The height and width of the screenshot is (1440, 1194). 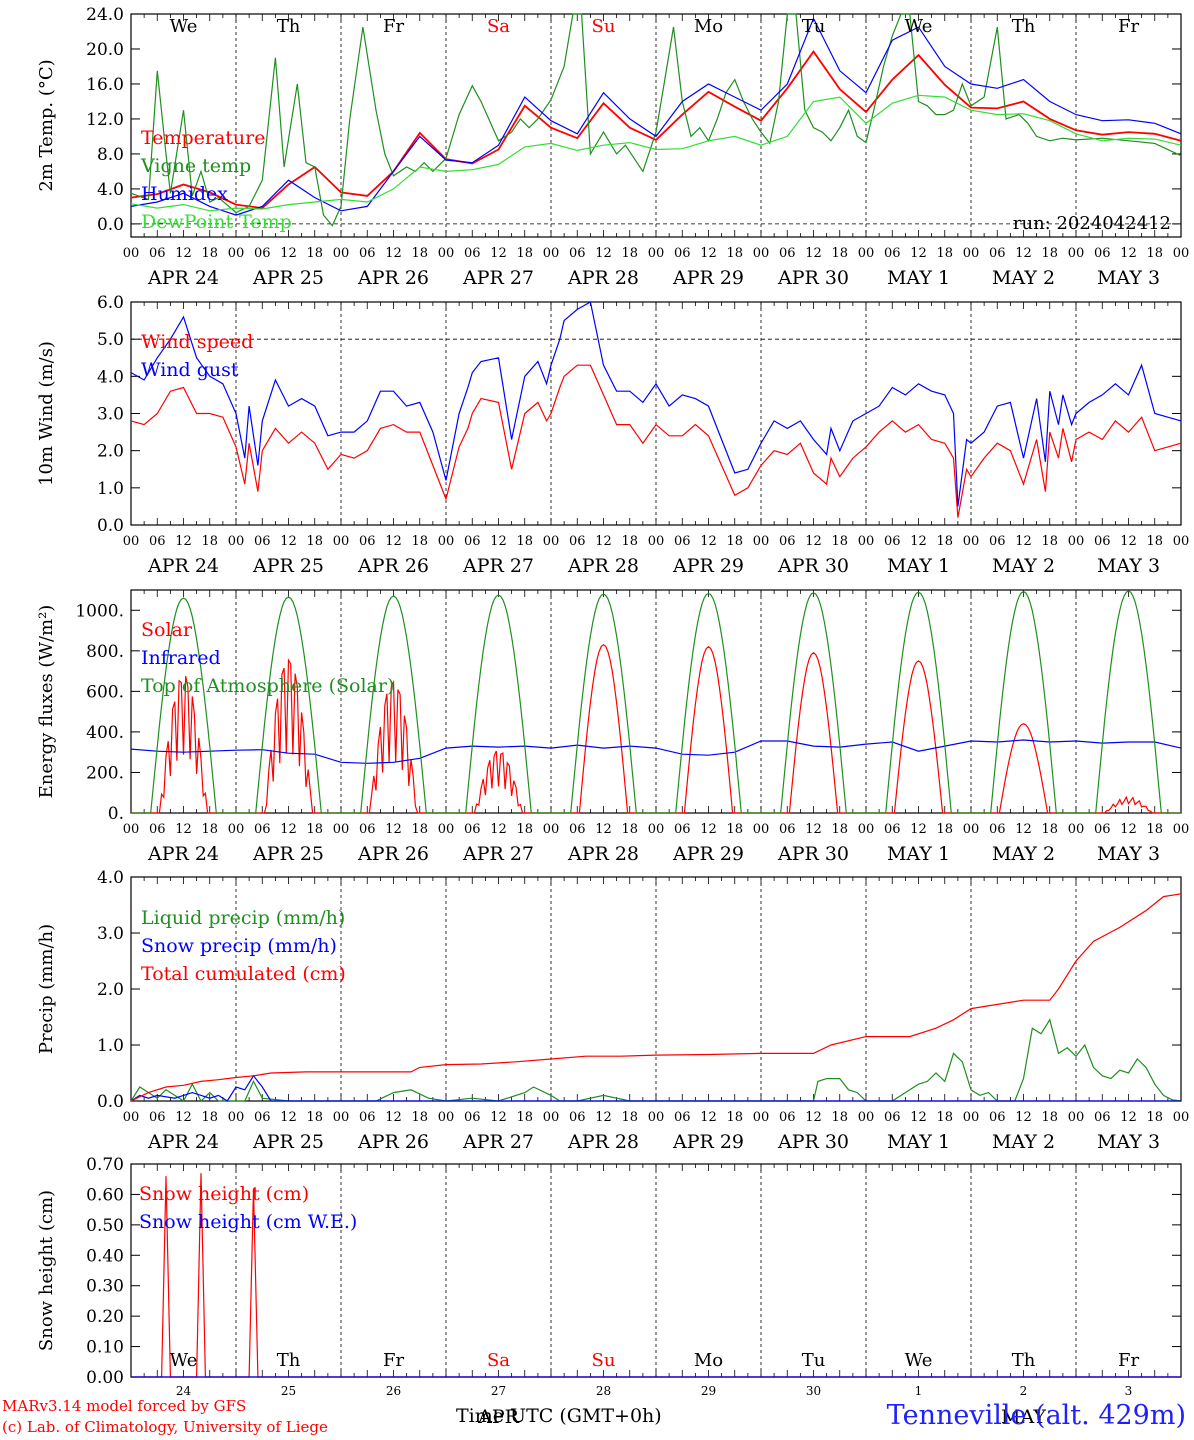 I want to click on y-tick-label: 2.0, so click(x=110, y=452).